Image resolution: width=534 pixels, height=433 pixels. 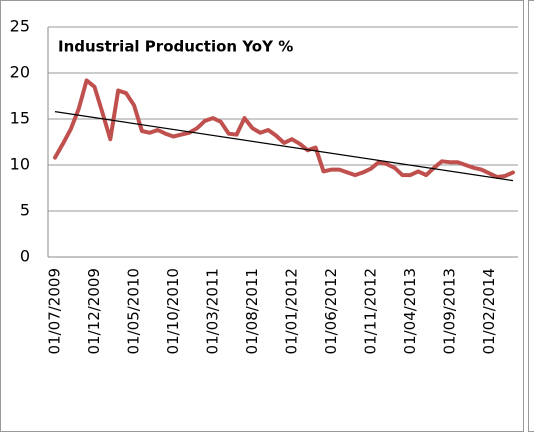 I want to click on x-tick-label: 01/10/2010, so click(x=173, y=311).